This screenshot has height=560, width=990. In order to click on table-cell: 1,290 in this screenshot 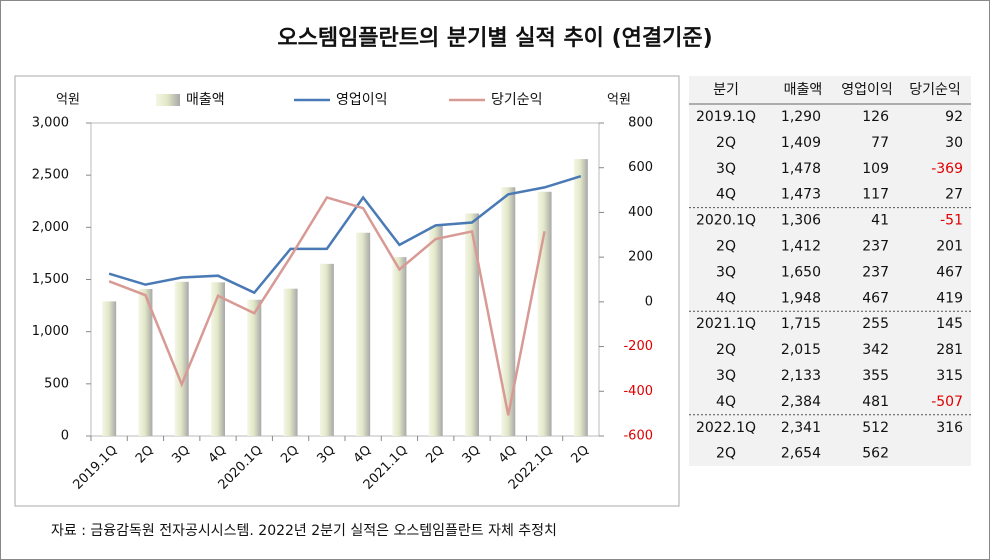, I will do `click(801, 117)`.